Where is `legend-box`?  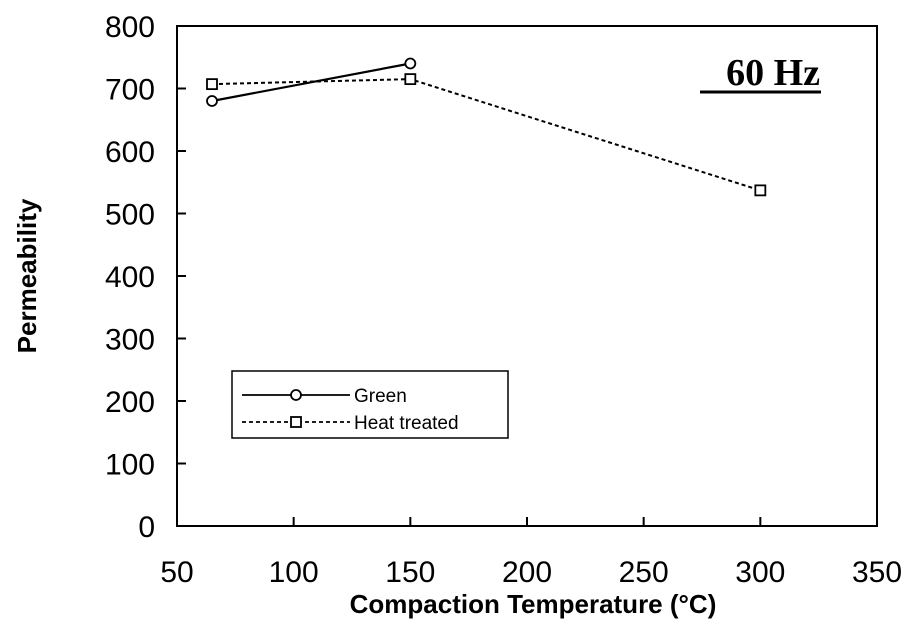 legend-box is located at coordinates (370, 404).